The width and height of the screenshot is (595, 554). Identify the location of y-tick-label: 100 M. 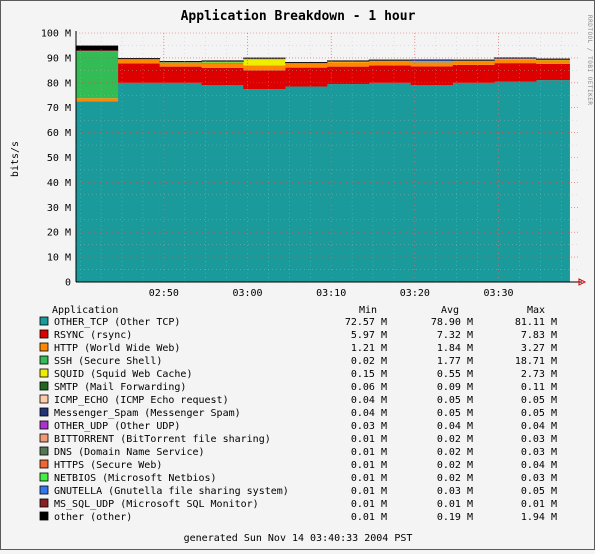
(56, 34).